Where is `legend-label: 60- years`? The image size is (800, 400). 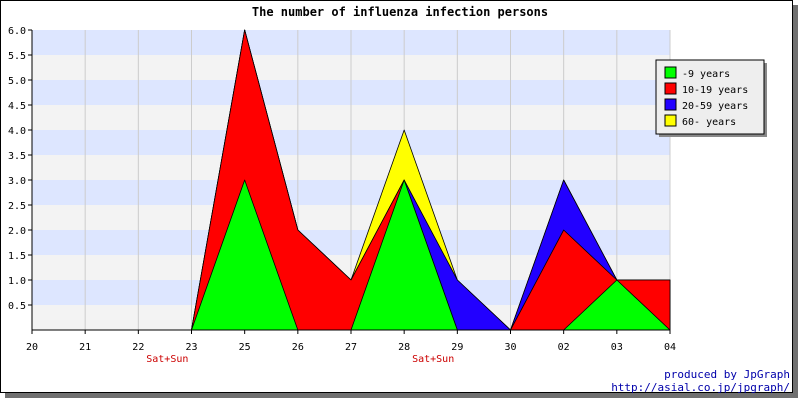
legend-label: 60- years is located at coordinates (709, 122).